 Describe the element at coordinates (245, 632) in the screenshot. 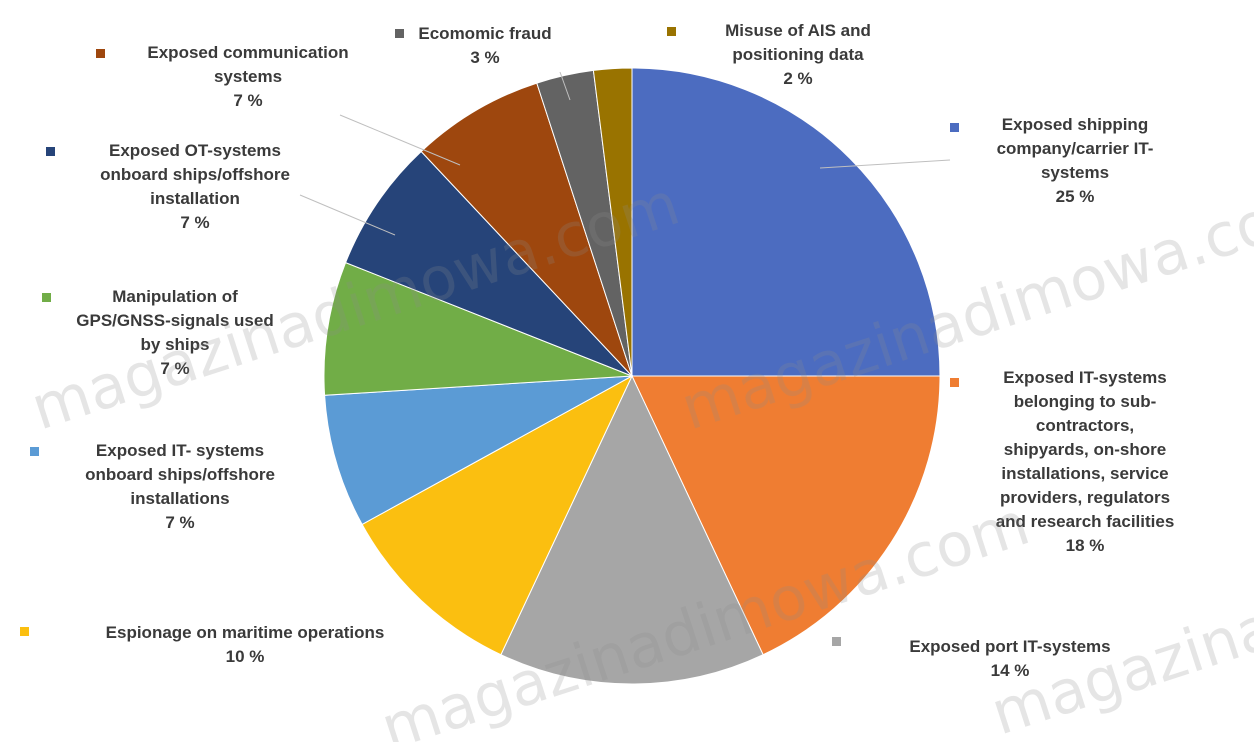

I see `slice-label-line: Espionage on maritime operations` at that location.